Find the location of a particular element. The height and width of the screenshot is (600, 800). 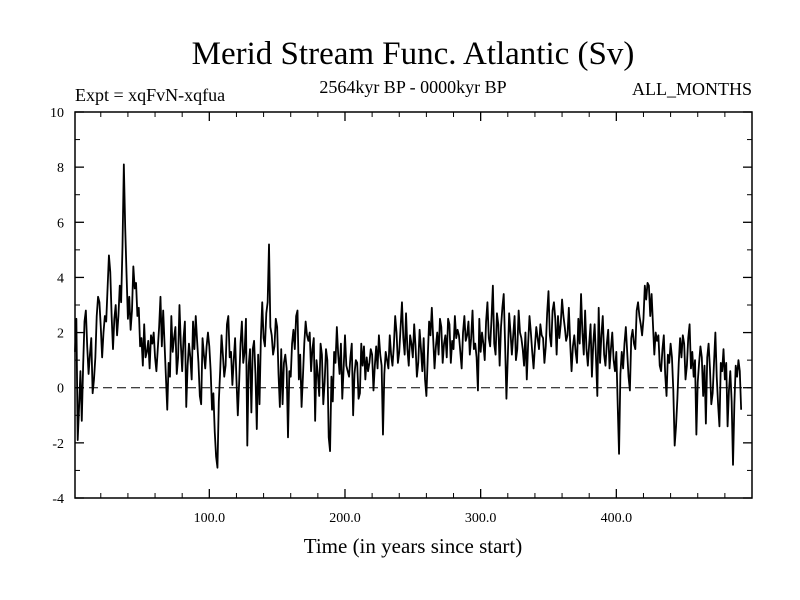

x-tick-label: 100.0 is located at coordinates (210, 518).